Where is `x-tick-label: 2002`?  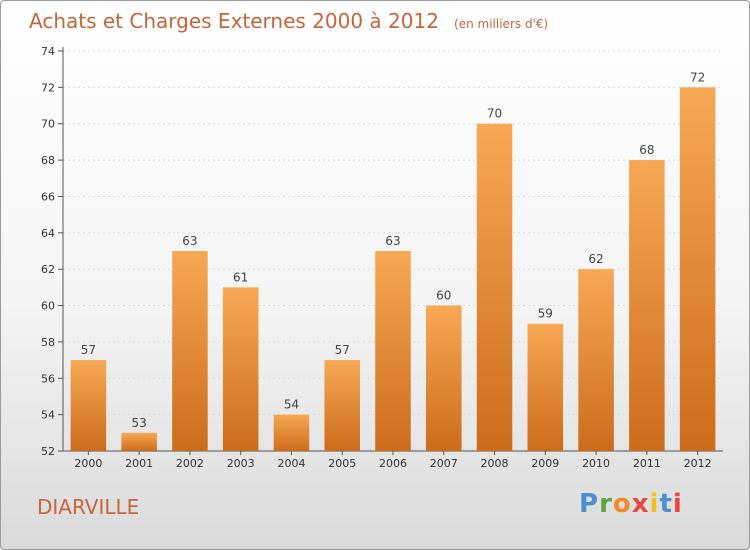 x-tick-label: 2002 is located at coordinates (190, 463).